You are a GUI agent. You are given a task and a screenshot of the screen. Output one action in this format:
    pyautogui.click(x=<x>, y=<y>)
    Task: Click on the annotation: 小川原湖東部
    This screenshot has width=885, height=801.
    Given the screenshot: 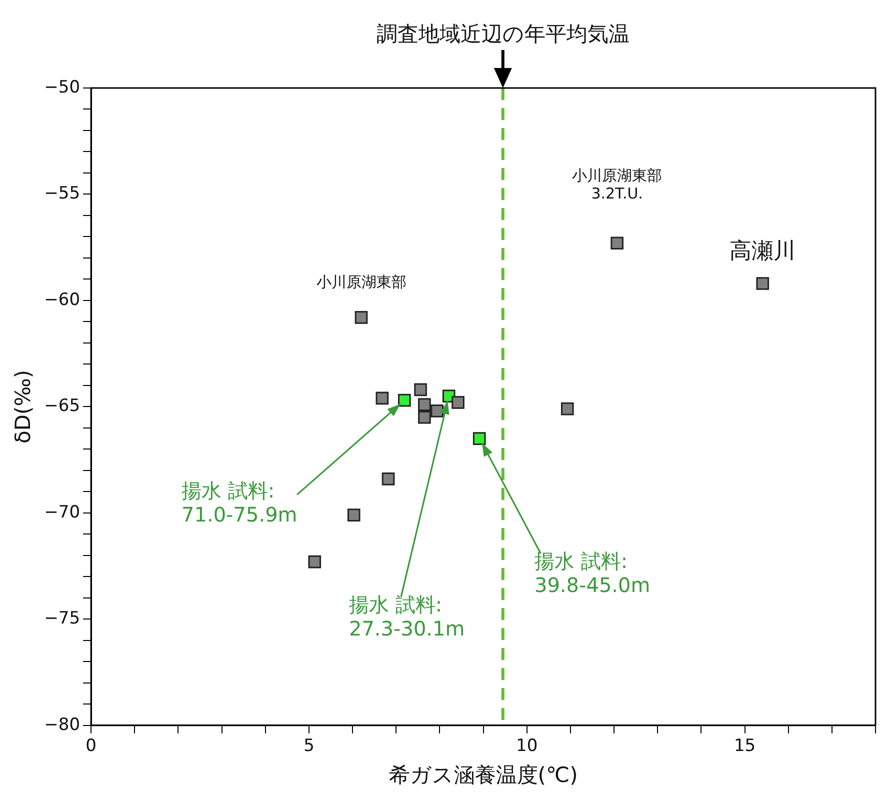 What is the action you would take?
    pyautogui.click(x=361, y=281)
    